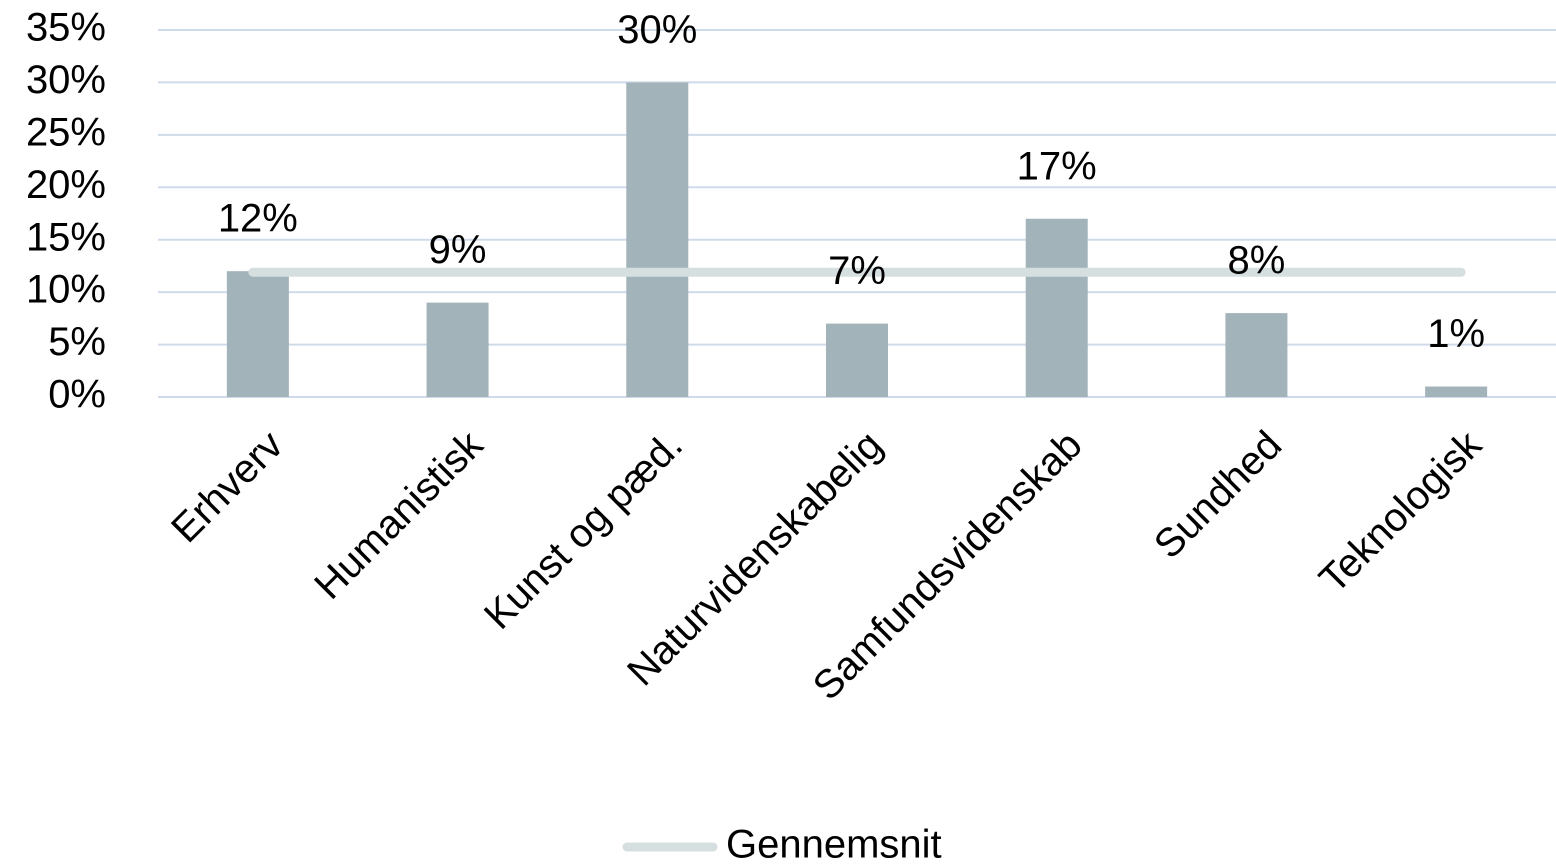 The image size is (1556, 866). Describe the element at coordinates (399, 515) in the screenshot. I see `x-tick-label: Humanistisk` at that location.